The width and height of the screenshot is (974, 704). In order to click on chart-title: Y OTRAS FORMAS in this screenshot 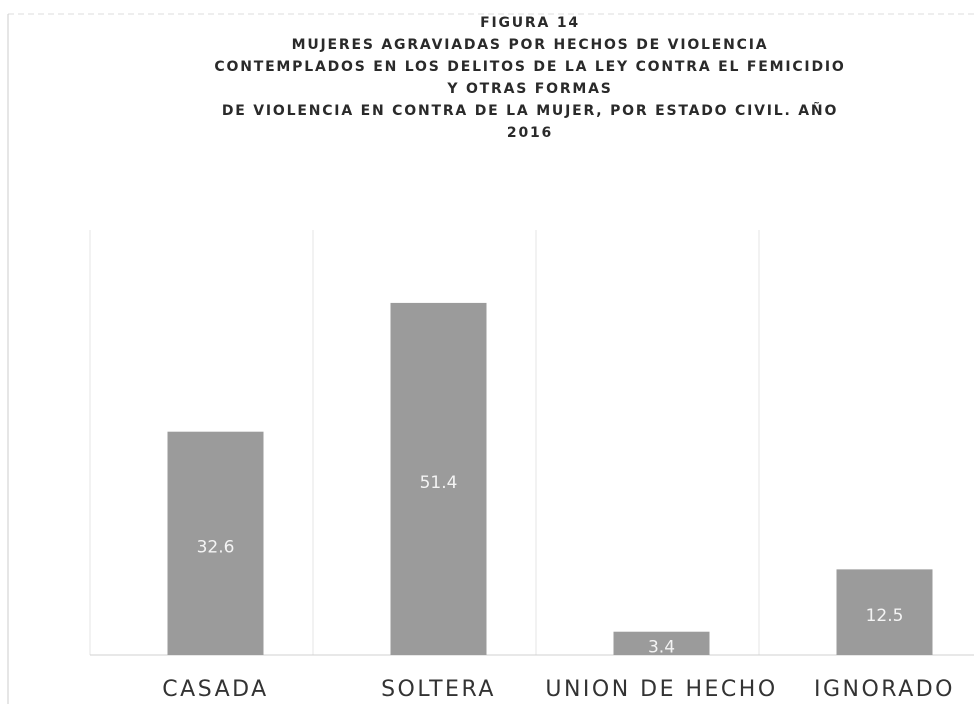, I will do `click(529, 89)`.